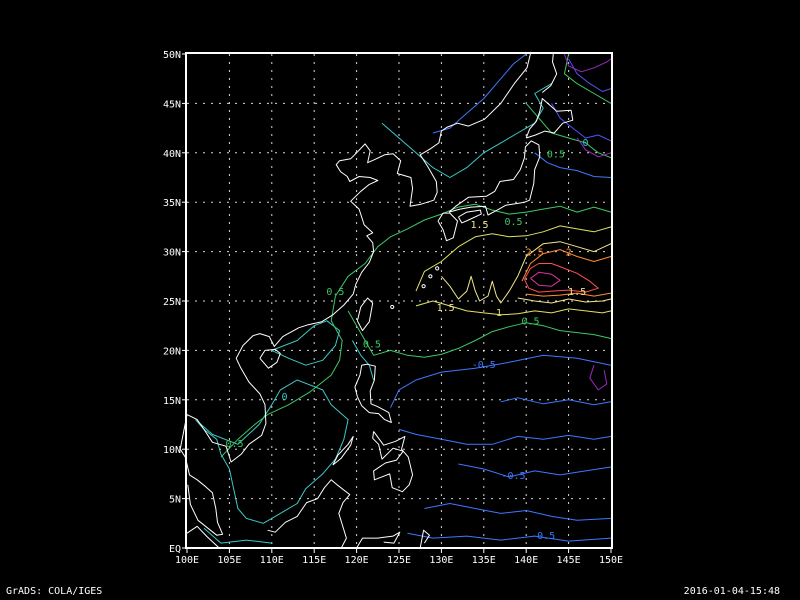  What do you see at coordinates (447, 227) in the screenshot?
I see `coastline-kyushu` at bounding box center [447, 227].